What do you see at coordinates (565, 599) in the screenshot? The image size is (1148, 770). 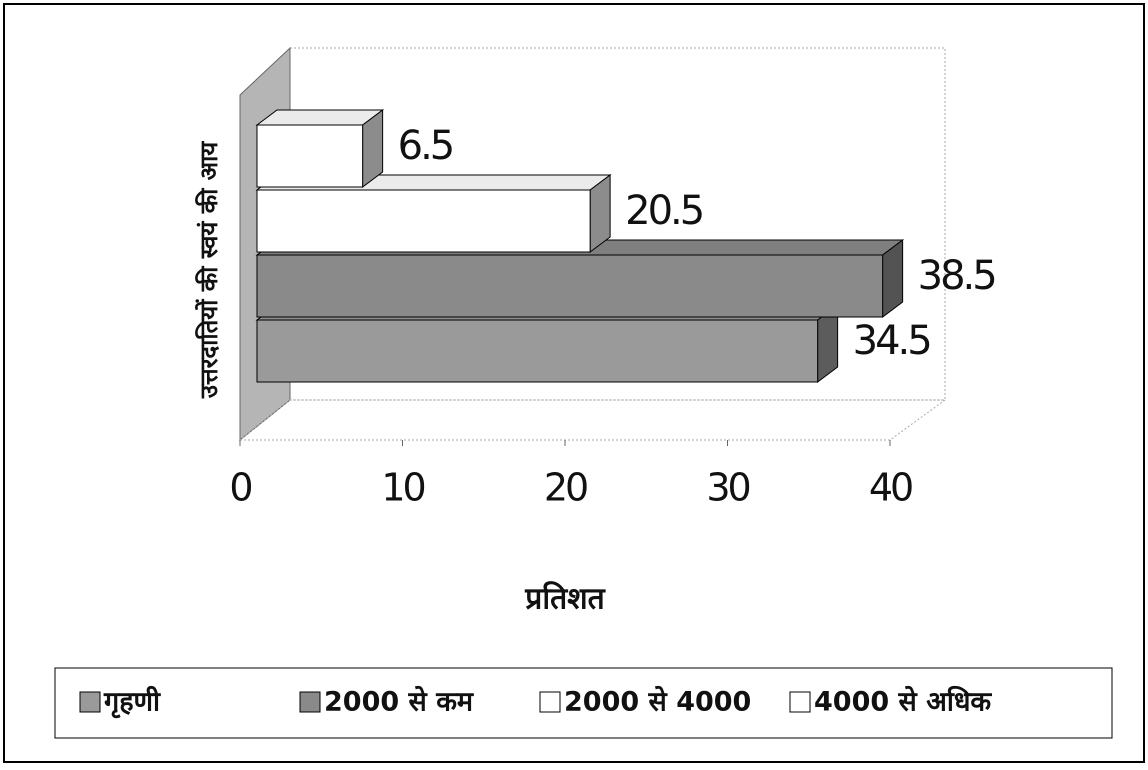 I see `x-axis-label: प्रतिशत` at bounding box center [565, 599].